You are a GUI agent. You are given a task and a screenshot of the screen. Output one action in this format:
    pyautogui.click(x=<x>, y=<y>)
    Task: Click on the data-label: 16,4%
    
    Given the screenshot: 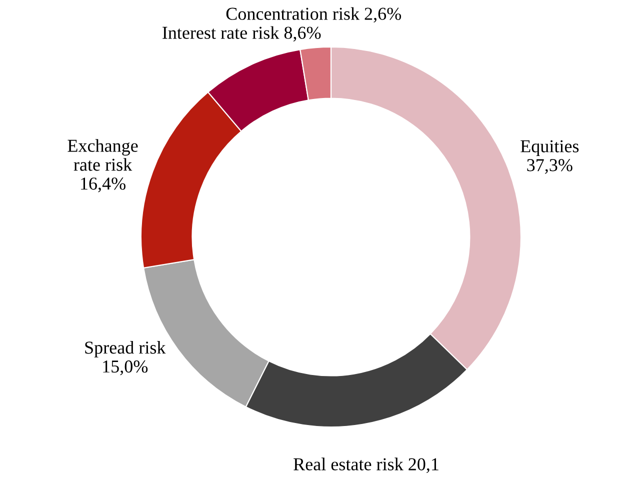 What is the action you would take?
    pyautogui.click(x=103, y=185)
    